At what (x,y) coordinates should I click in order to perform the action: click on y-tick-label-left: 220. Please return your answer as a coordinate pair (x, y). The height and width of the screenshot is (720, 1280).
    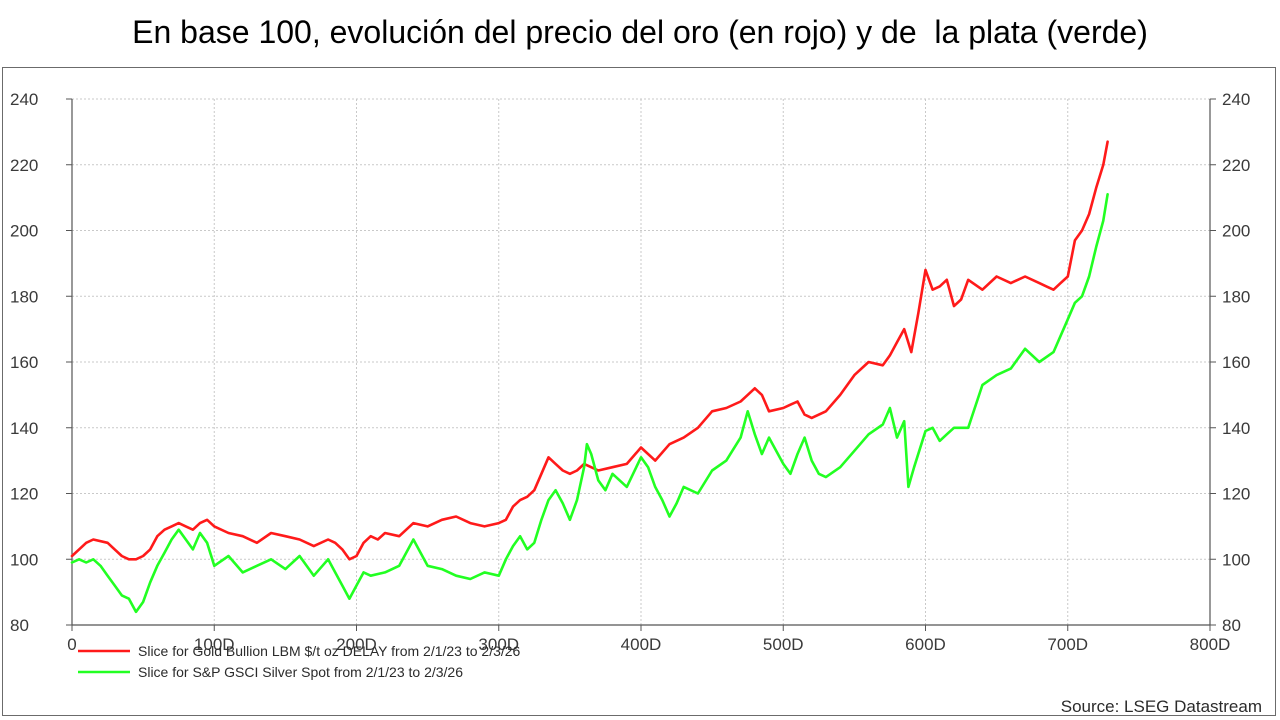
    Looking at the image, I should click on (24, 165).